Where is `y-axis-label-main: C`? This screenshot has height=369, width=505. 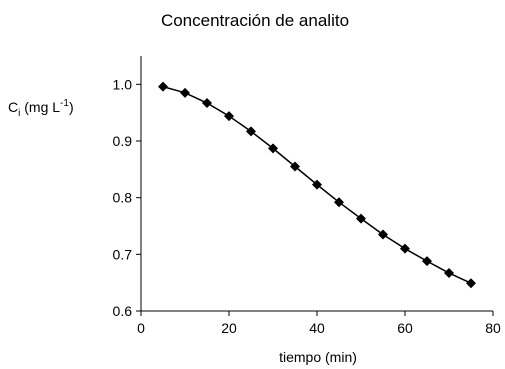
y-axis-label-main: C is located at coordinates (13, 107).